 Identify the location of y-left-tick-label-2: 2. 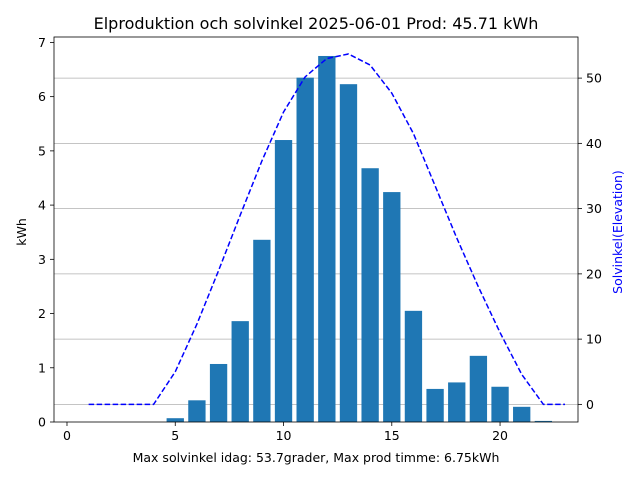
(42, 313).